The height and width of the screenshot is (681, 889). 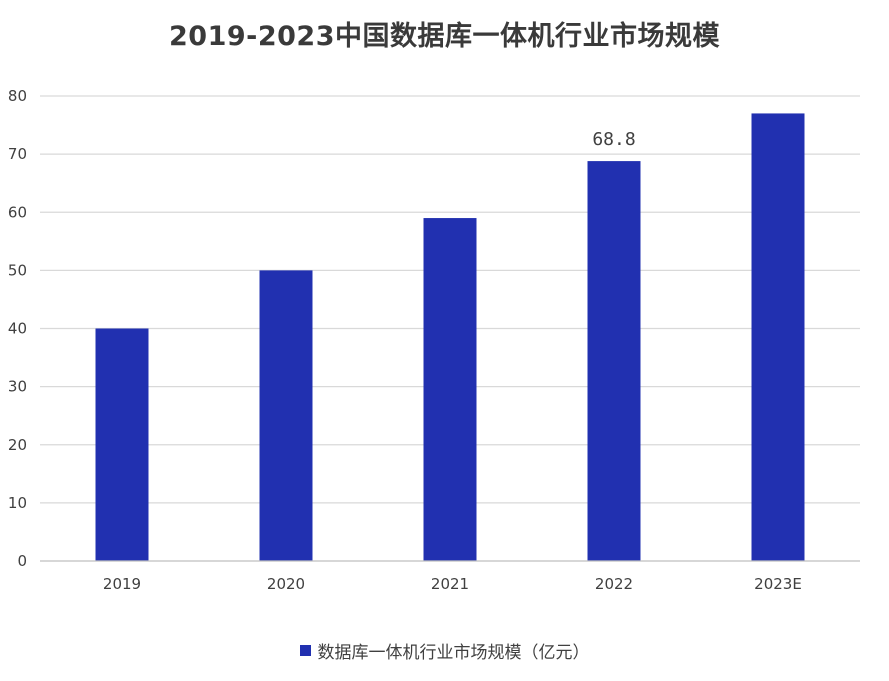 What do you see at coordinates (17, 387) in the screenshot?
I see `y-tick-label-30: 30` at bounding box center [17, 387].